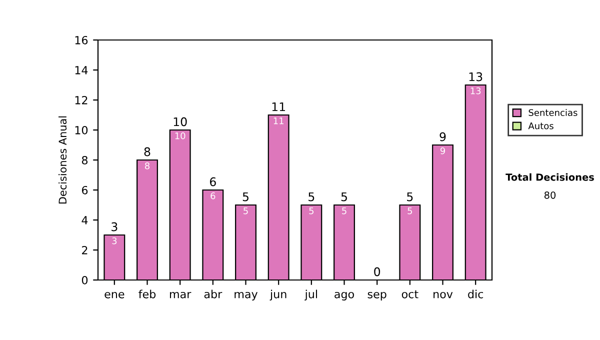 The width and height of the screenshot is (600, 340). What do you see at coordinates (213, 181) in the screenshot?
I see `total-label: 6` at bounding box center [213, 181].